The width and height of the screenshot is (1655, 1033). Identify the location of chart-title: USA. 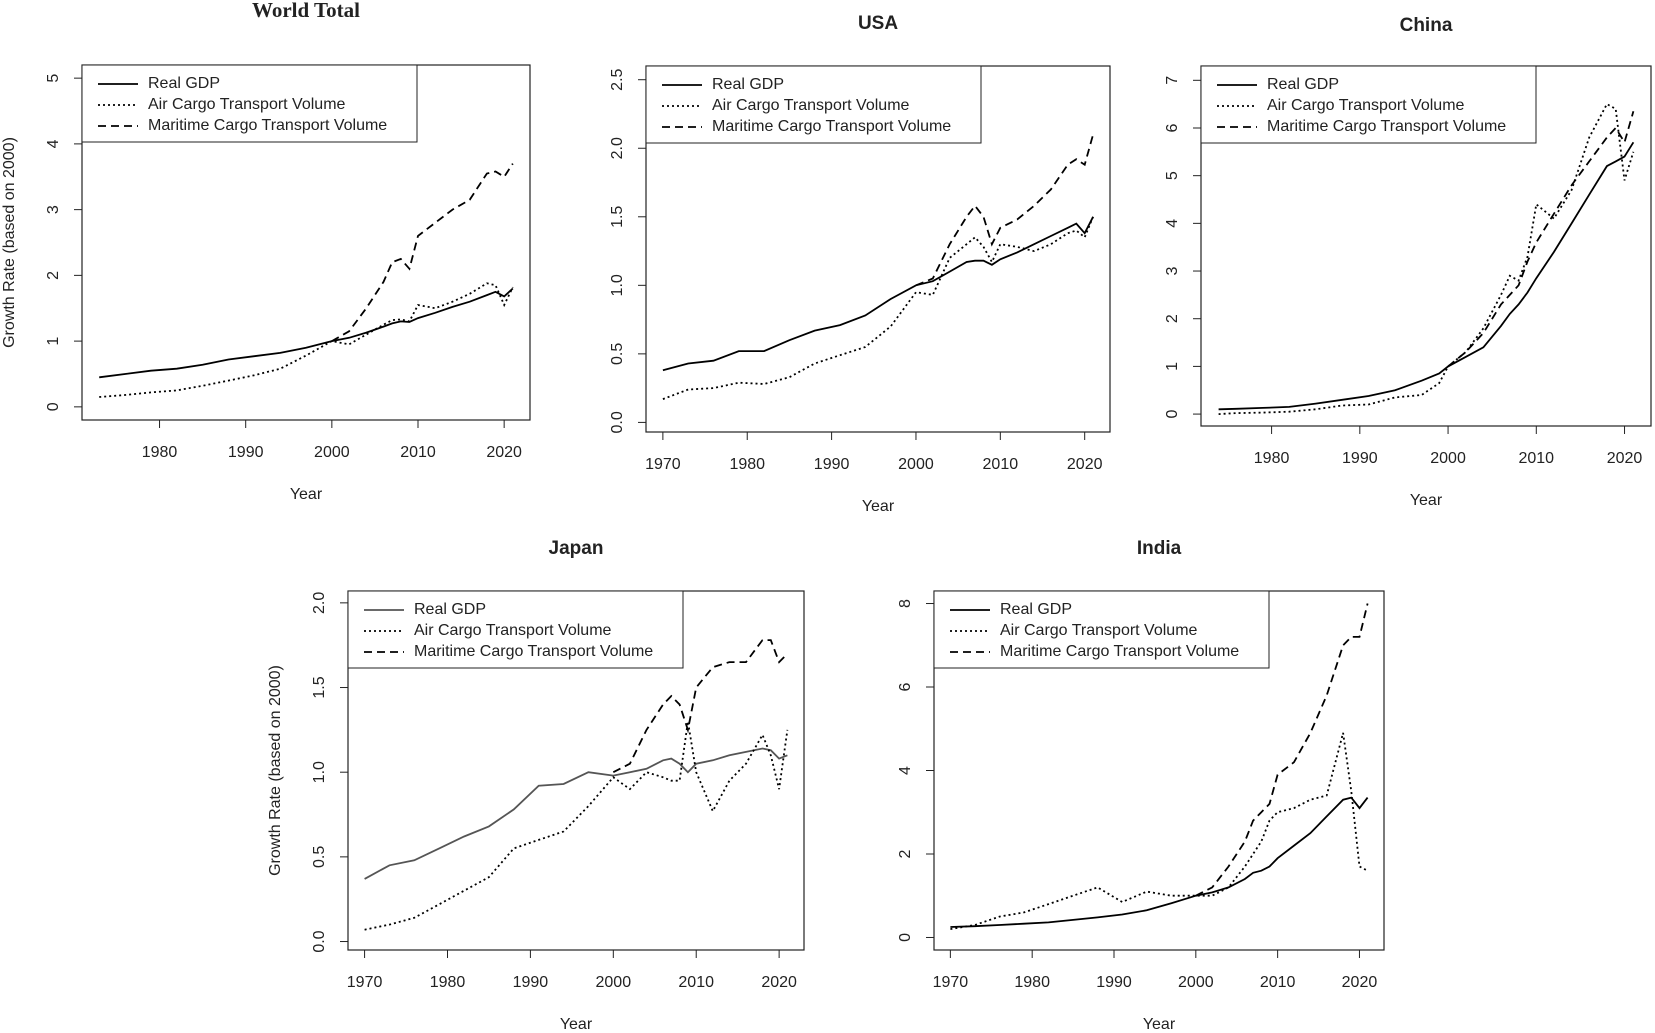
(878, 23).